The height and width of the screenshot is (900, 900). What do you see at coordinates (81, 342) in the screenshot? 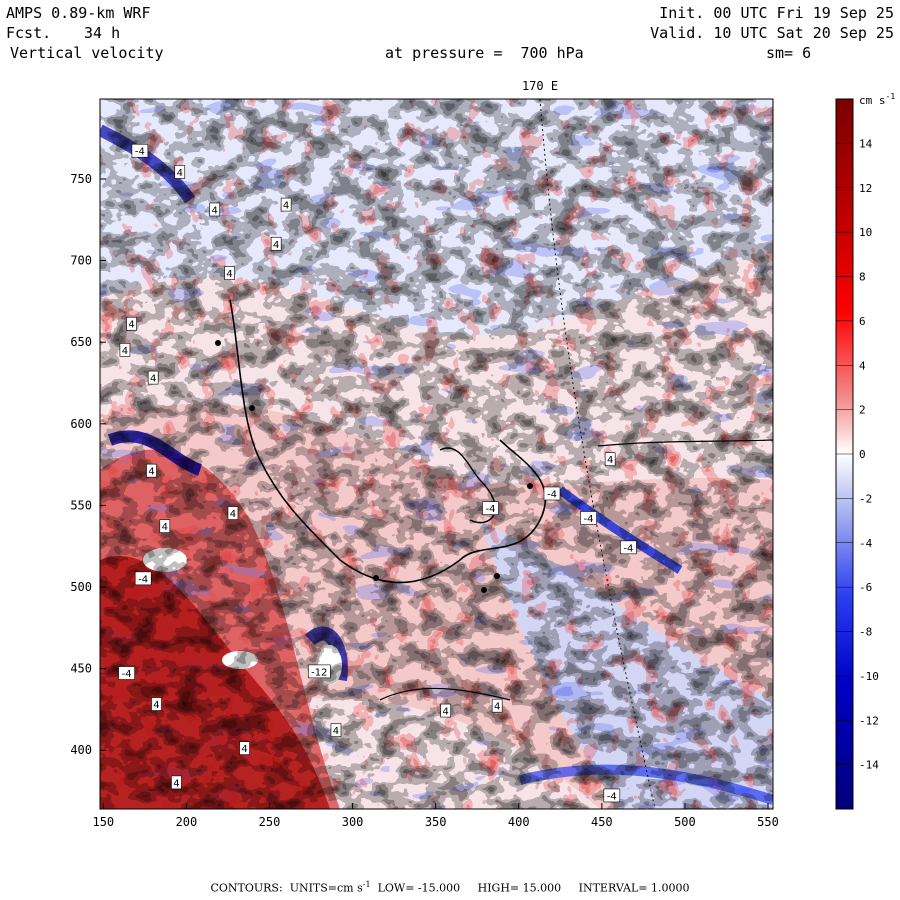
I see `y-tick-label: 650` at bounding box center [81, 342].